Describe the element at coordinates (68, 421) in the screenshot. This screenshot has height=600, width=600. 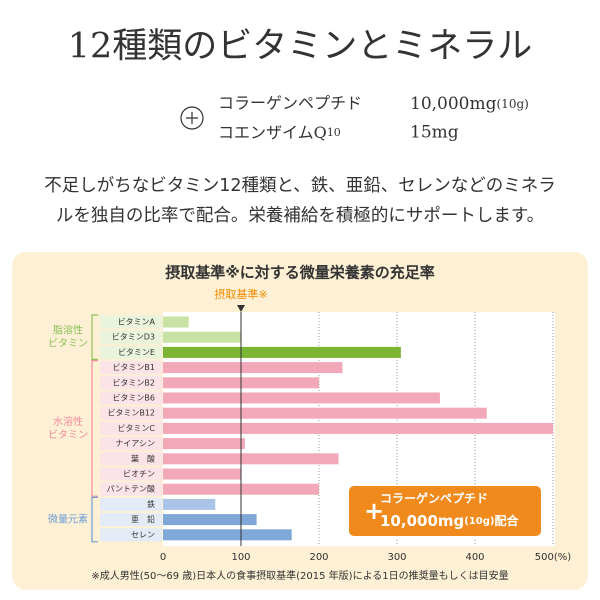
I see `group-label: 水溶性` at that location.